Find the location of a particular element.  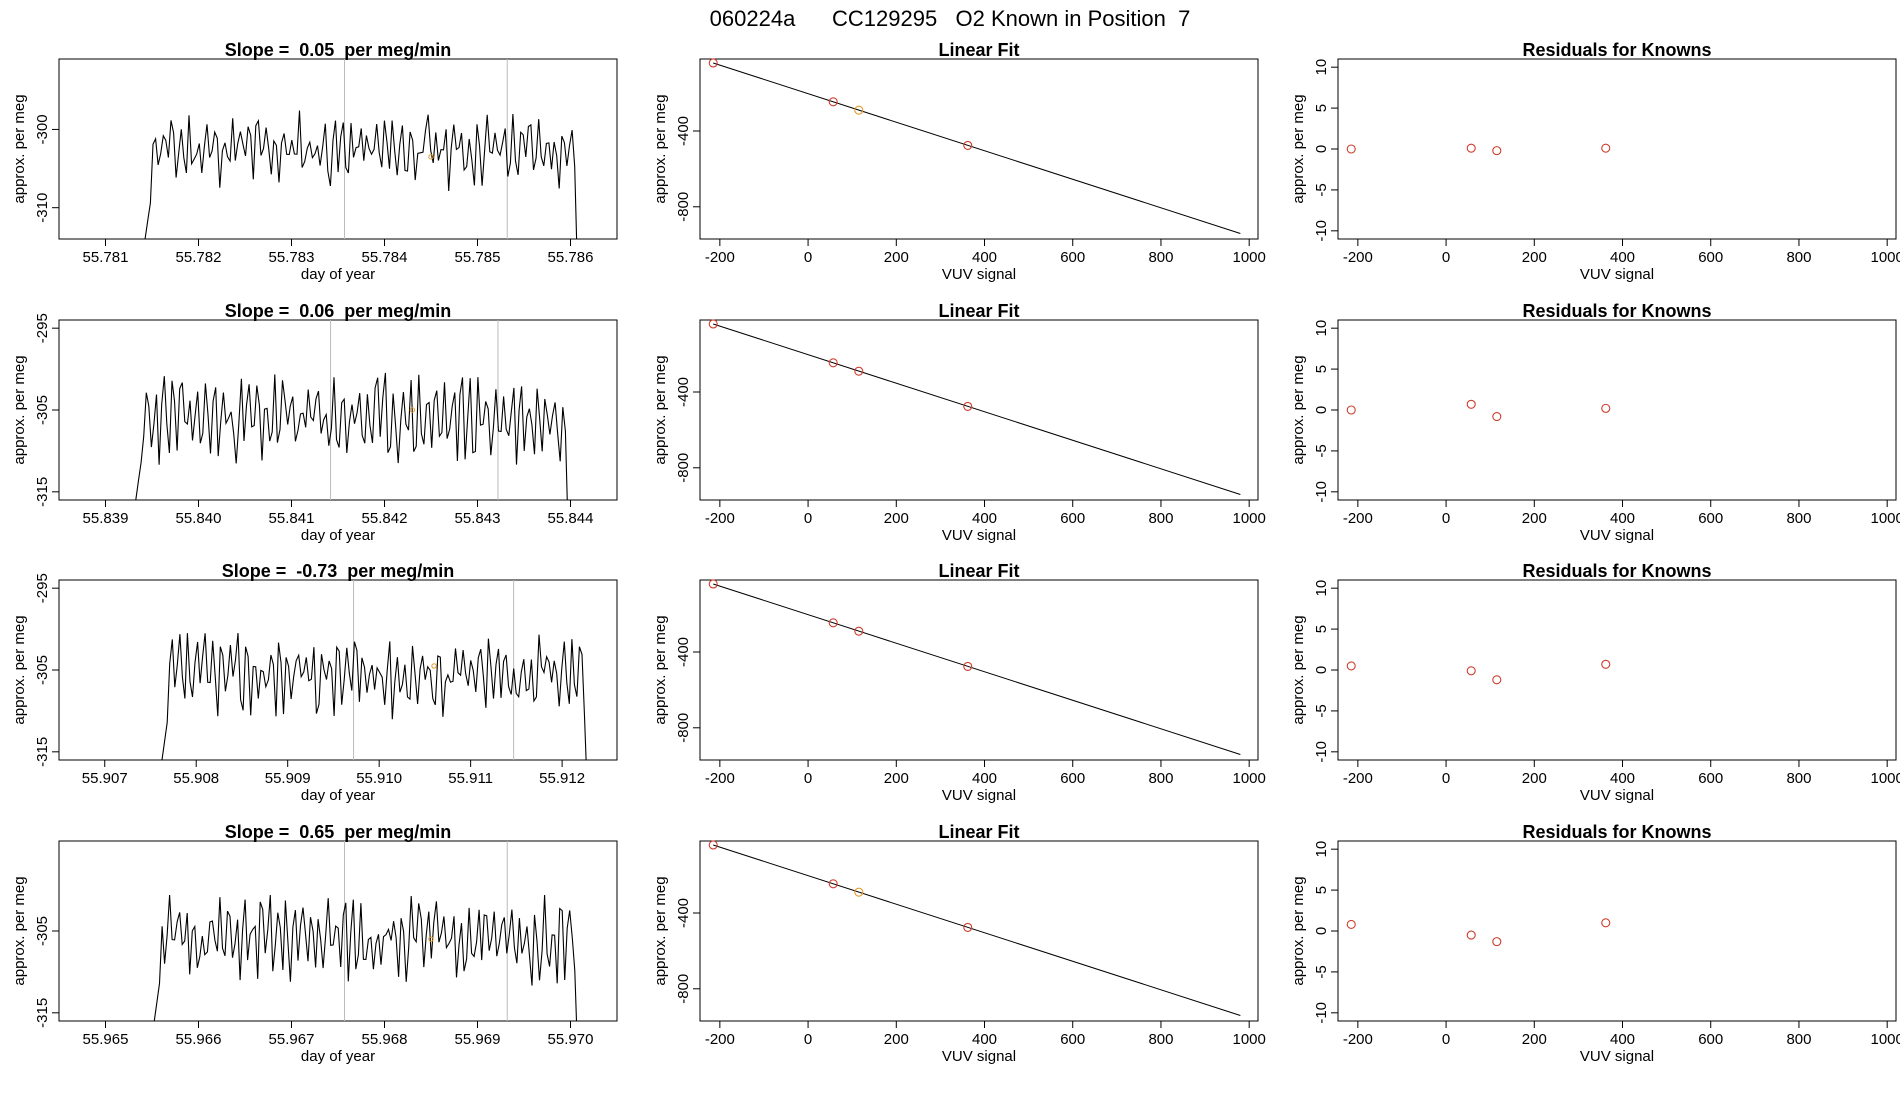

residuals-y-axis-label: approx. per meg is located at coordinates (1298, 930).